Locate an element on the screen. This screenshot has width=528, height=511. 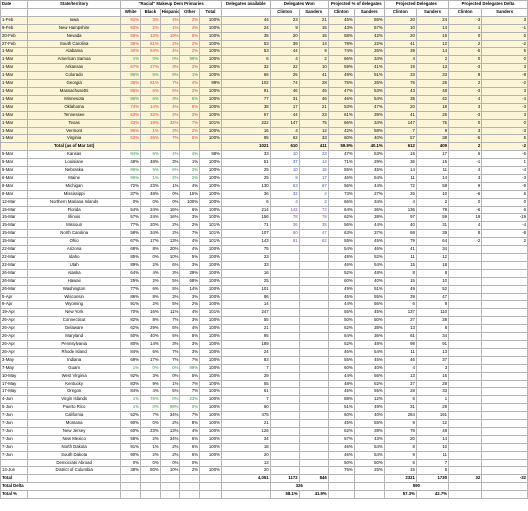
state-cell: Delaware is located at coordinates (74, 329).